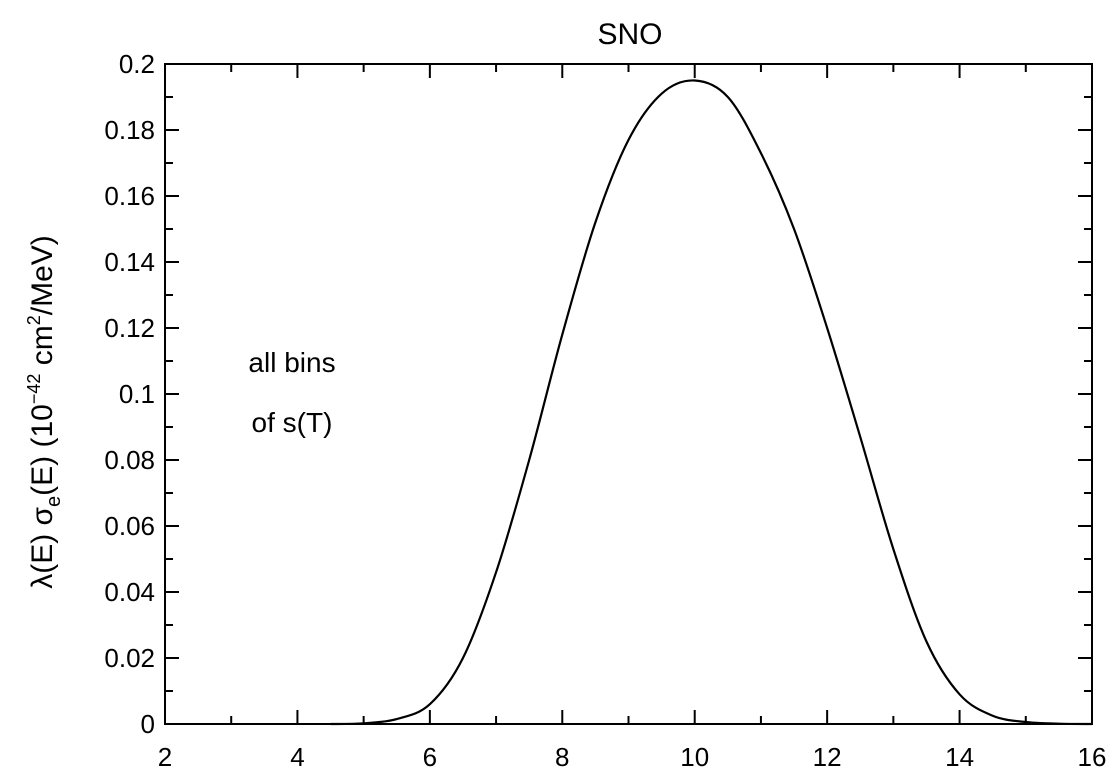 This screenshot has width=1114, height=780. Describe the element at coordinates (827, 757) in the screenshot. I see `x-tick-label: 12` at that location.